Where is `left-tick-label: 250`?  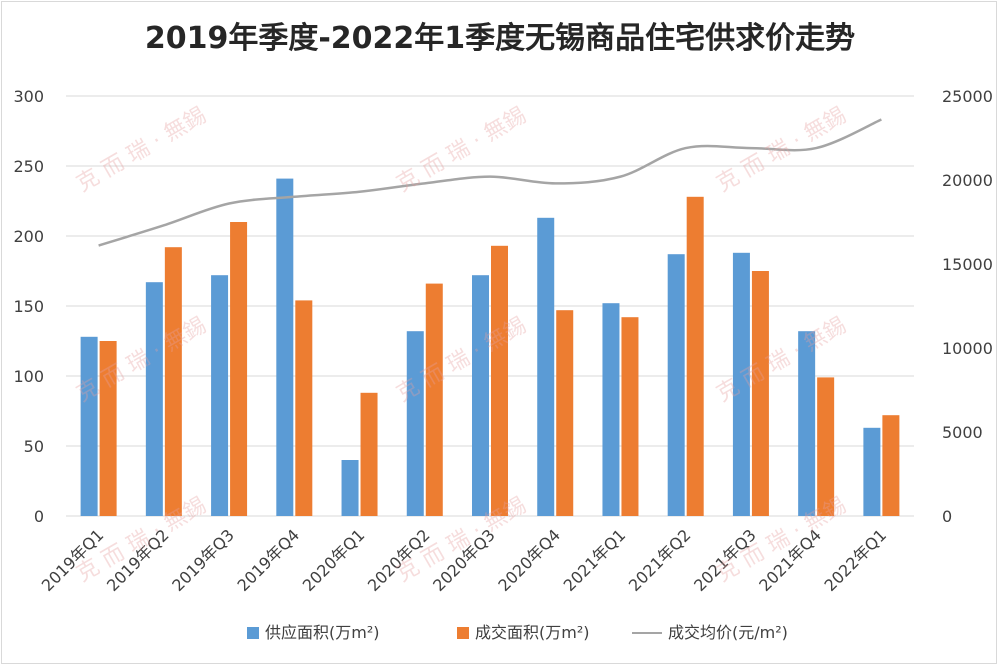 left-tick-label: 250 is located at coordinates (28, 166).